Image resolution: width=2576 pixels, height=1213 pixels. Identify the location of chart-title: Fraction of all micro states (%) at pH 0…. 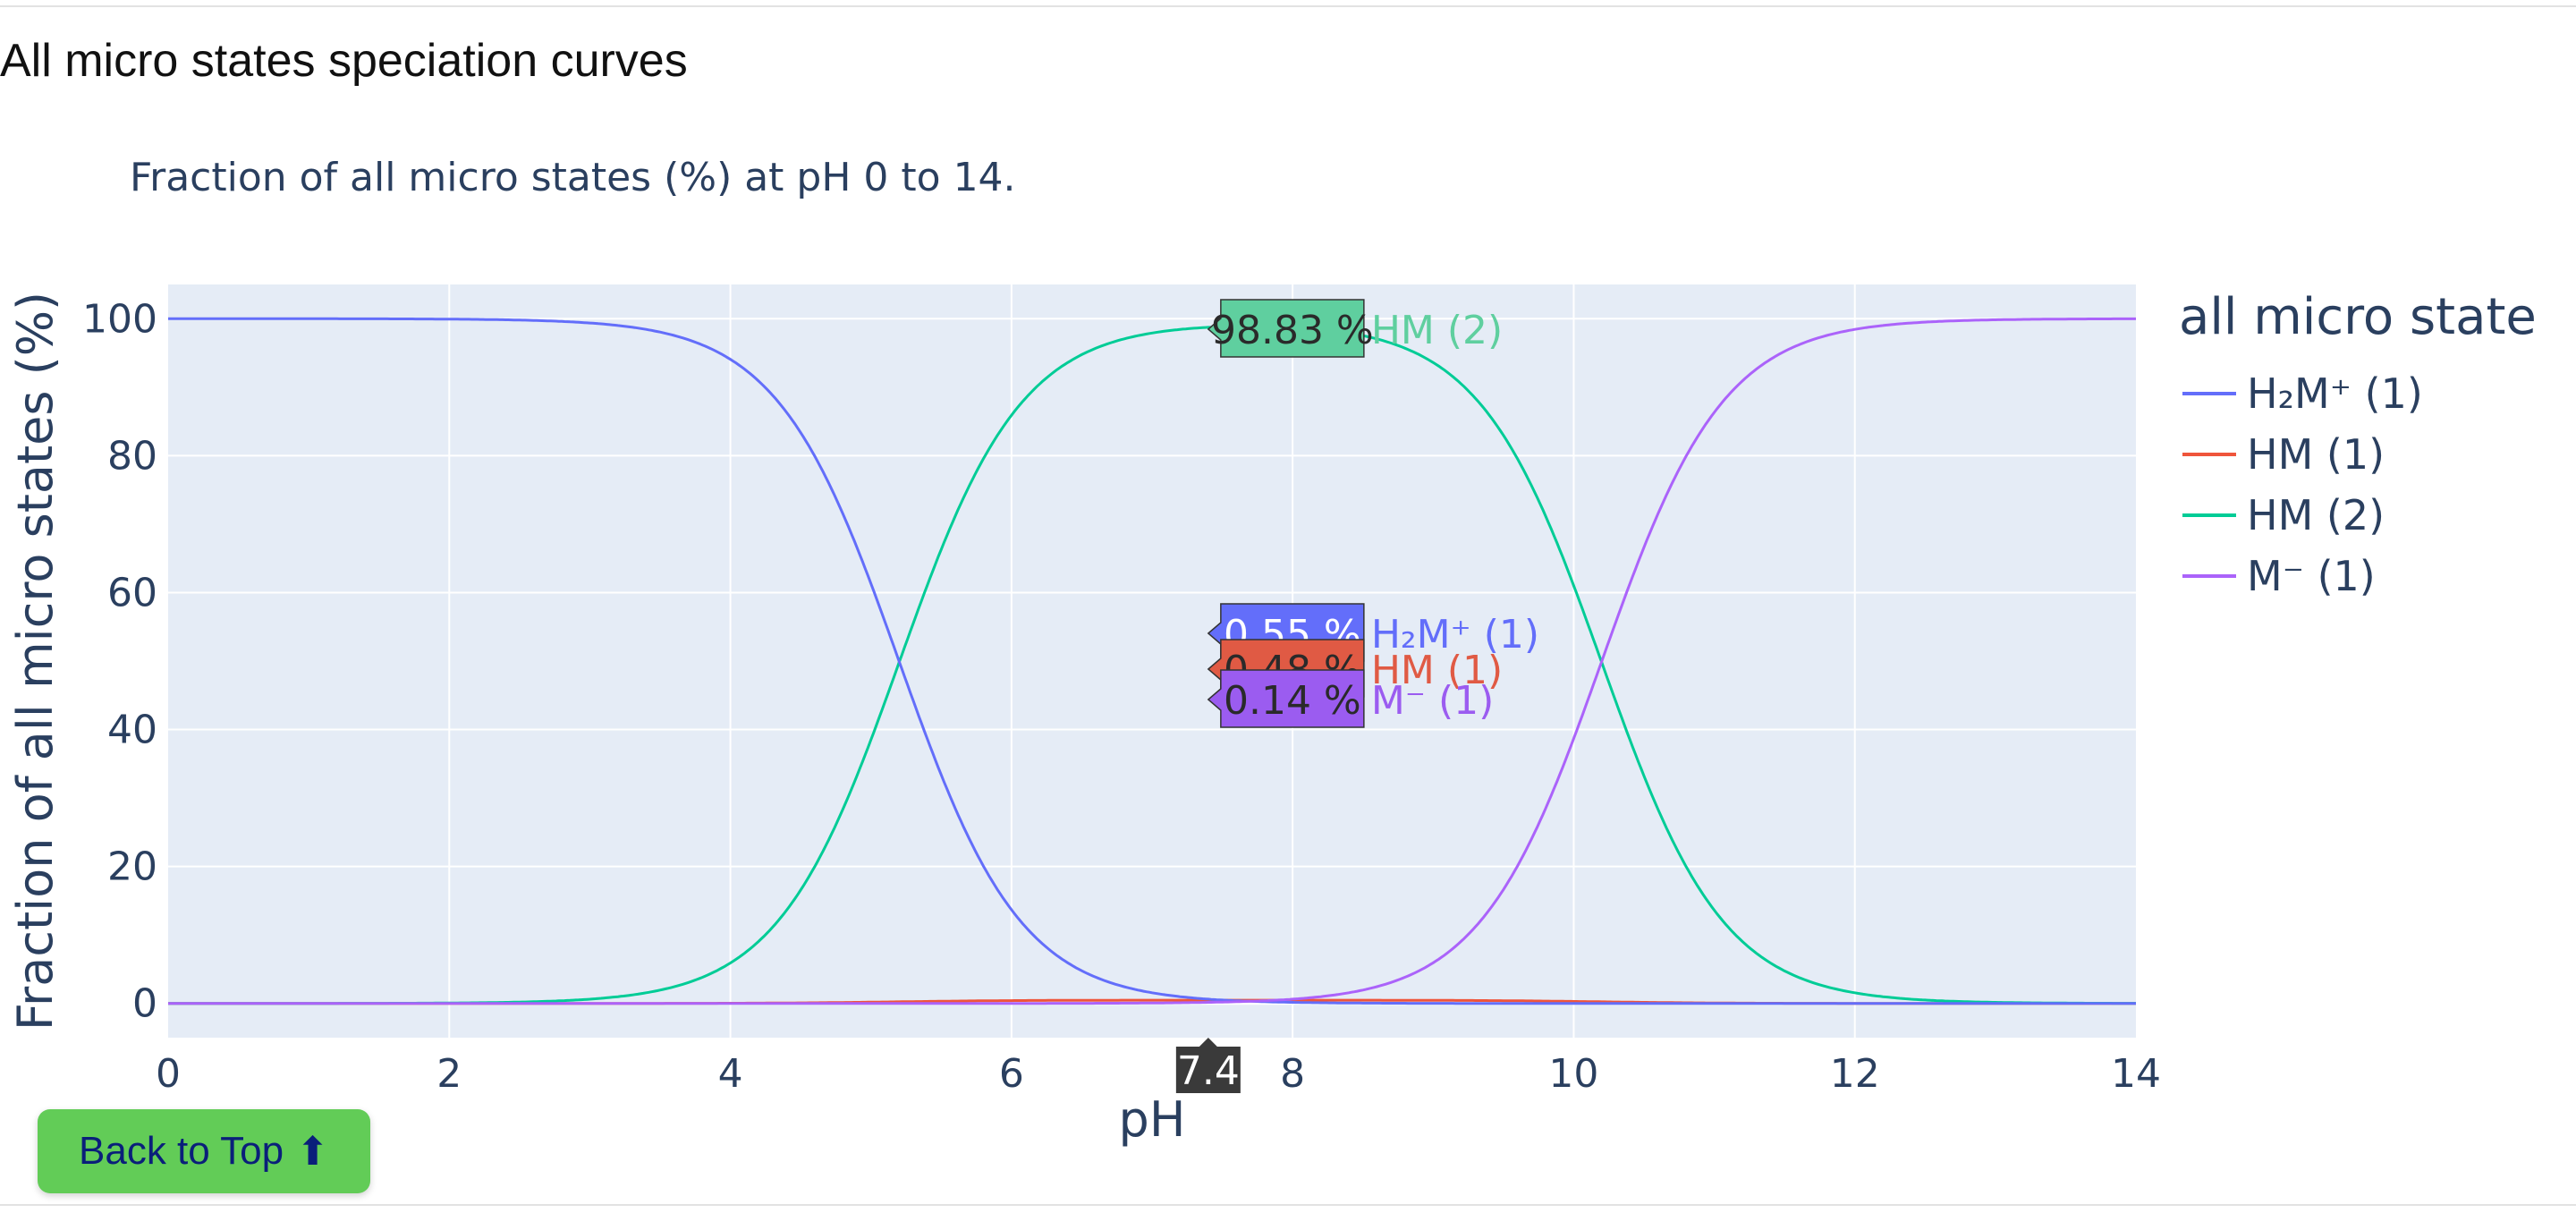
(573, 177).